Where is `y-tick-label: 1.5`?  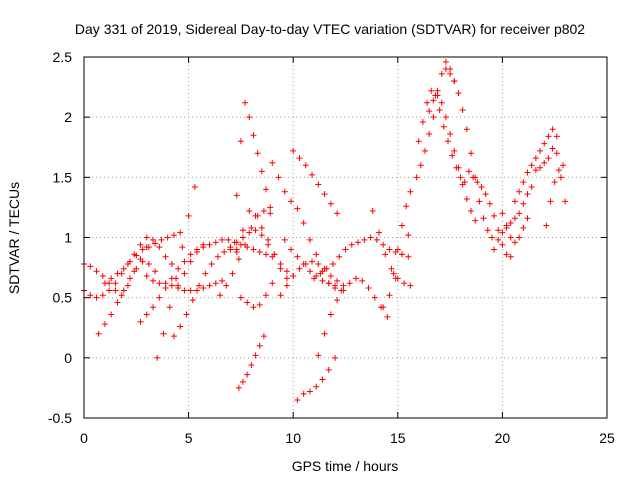
y-tick-label: 1.5 is located at coordinates (63, 177).